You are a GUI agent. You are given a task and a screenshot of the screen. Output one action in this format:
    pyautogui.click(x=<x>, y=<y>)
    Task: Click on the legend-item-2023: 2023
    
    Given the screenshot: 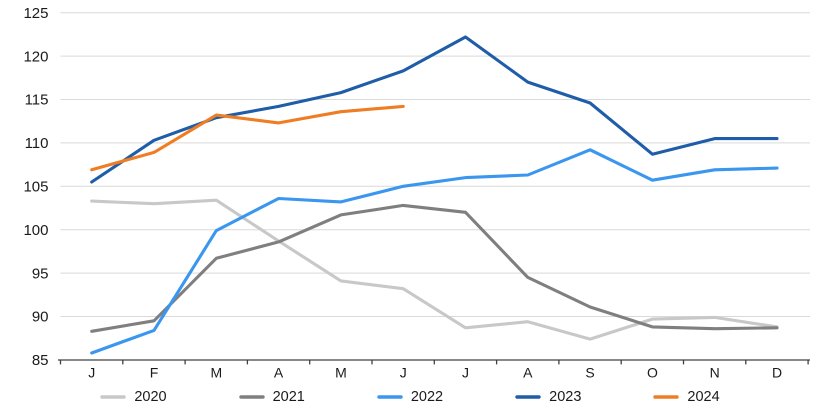 What is the action you would take?
    pyautogui.click(x=548, y=397)
    